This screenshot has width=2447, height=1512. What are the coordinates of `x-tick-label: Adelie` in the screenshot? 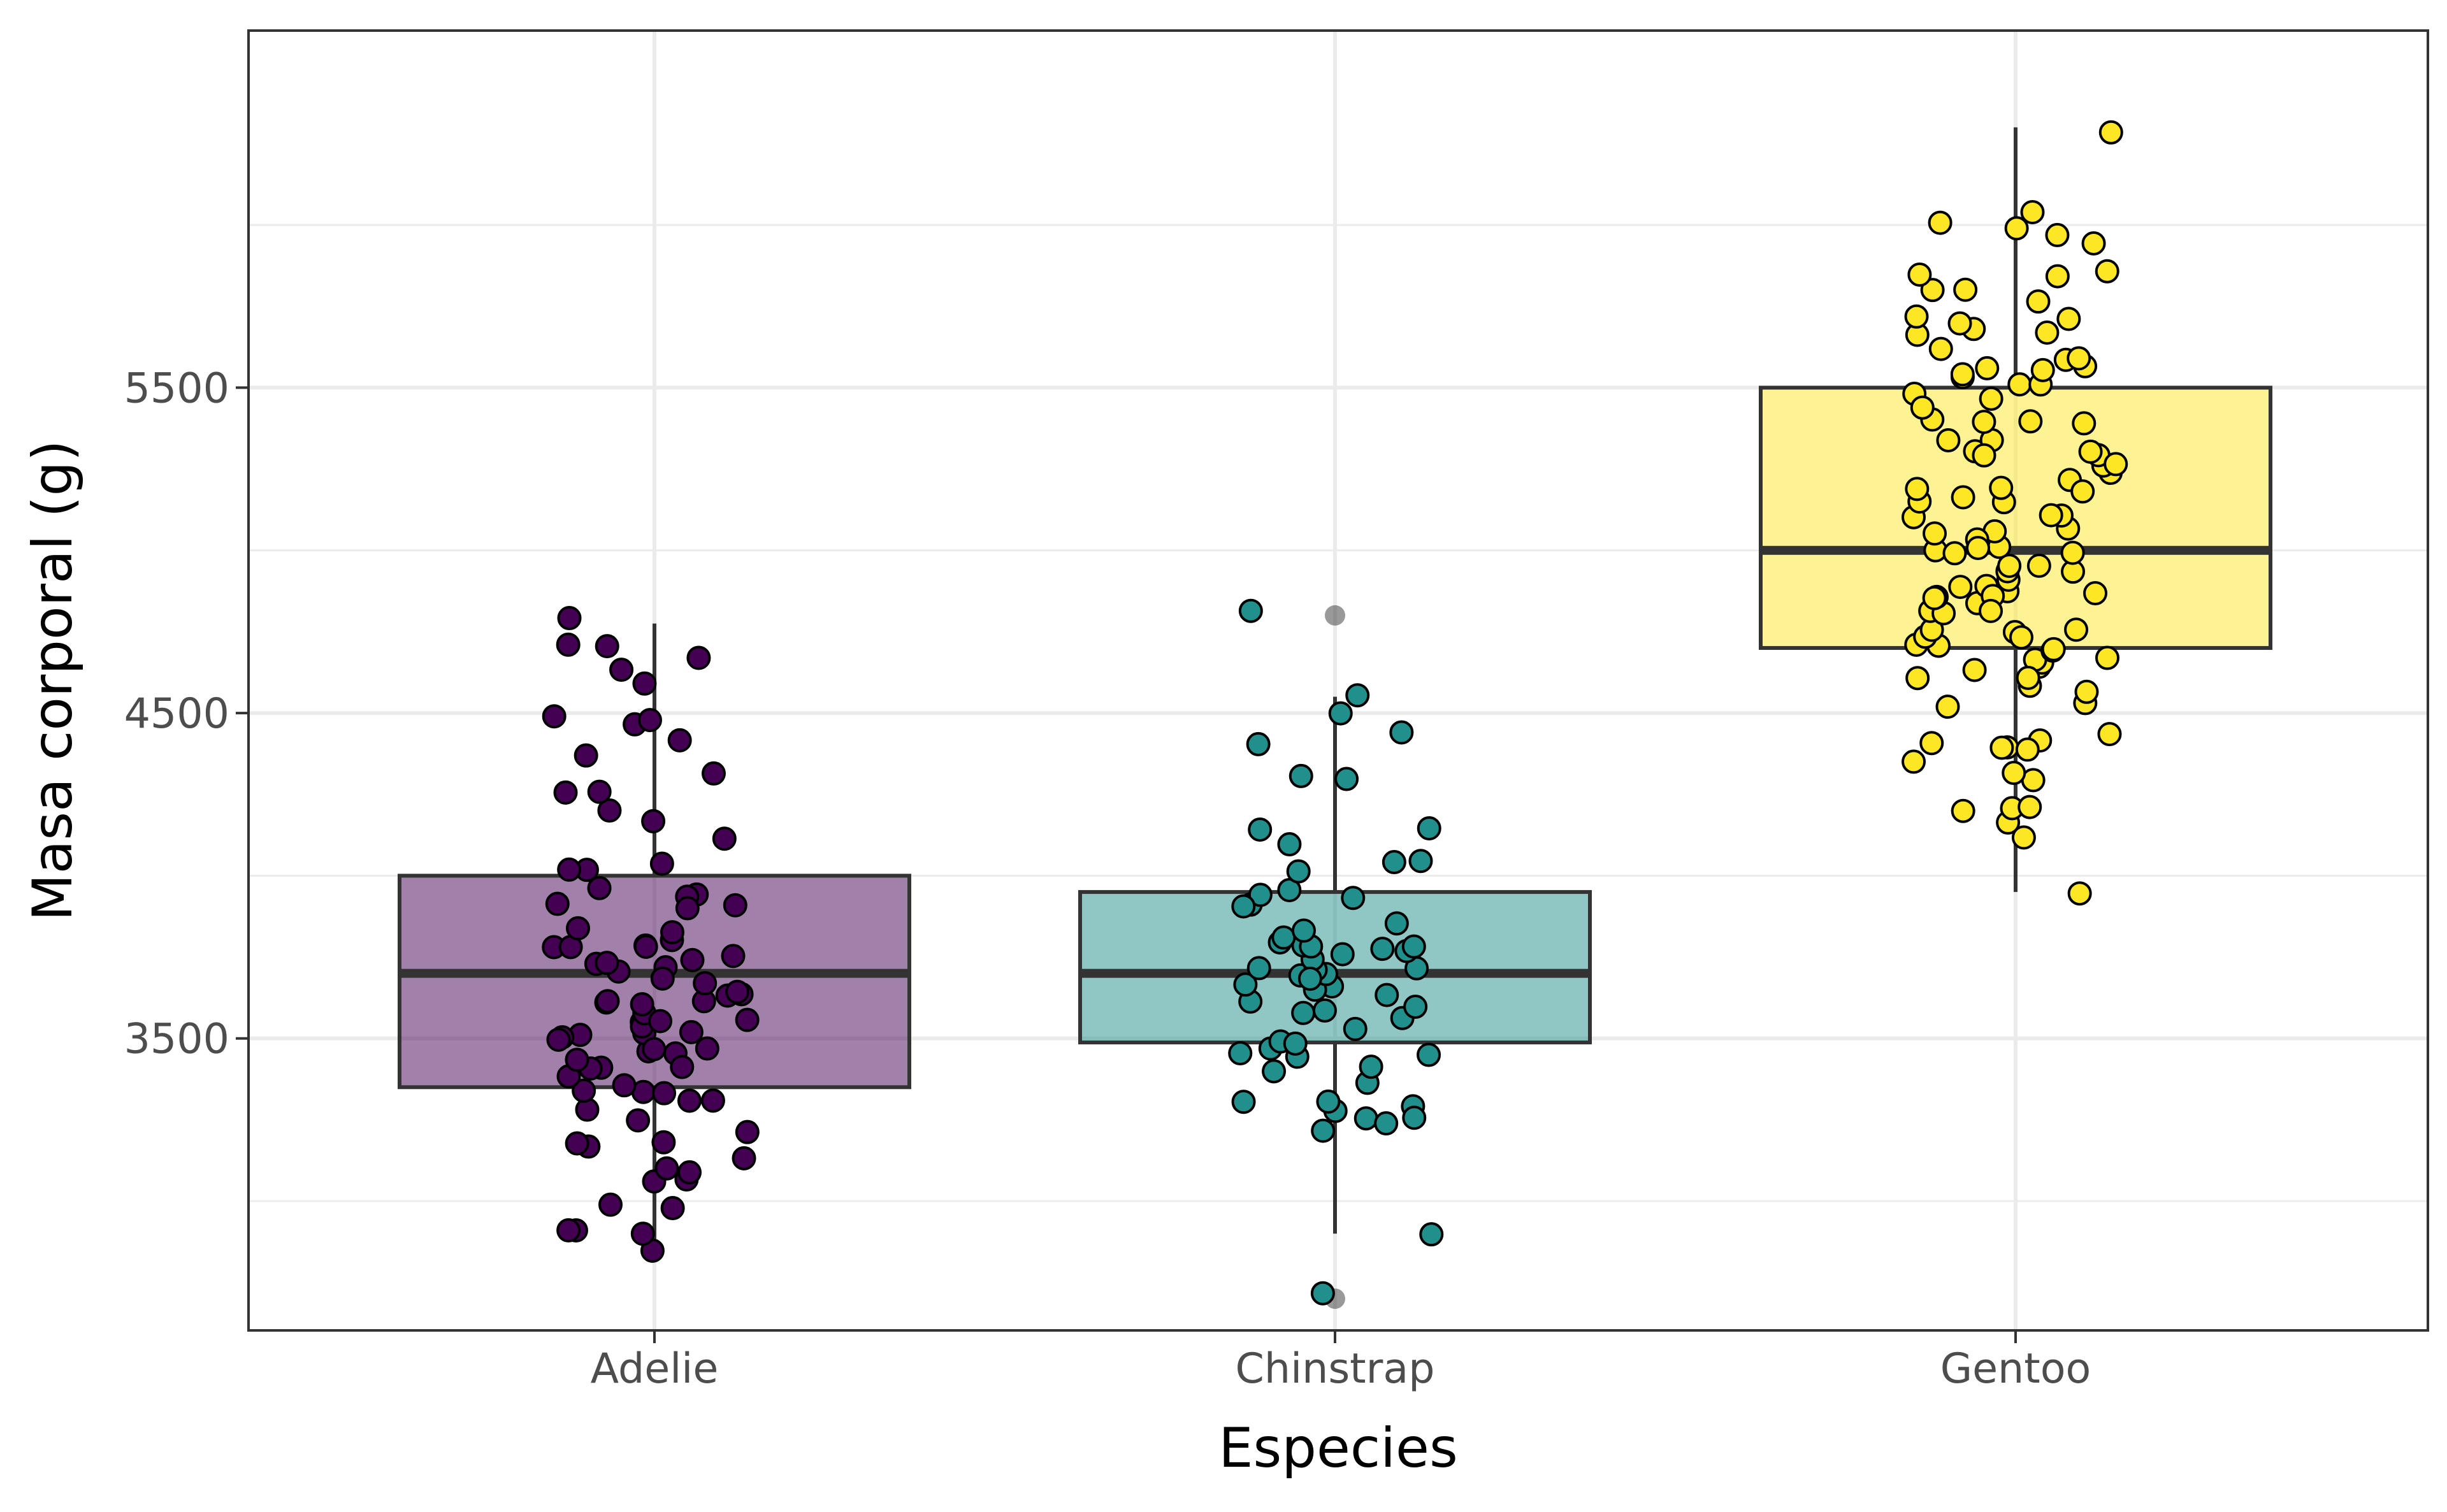 It's located at (655, 1369).